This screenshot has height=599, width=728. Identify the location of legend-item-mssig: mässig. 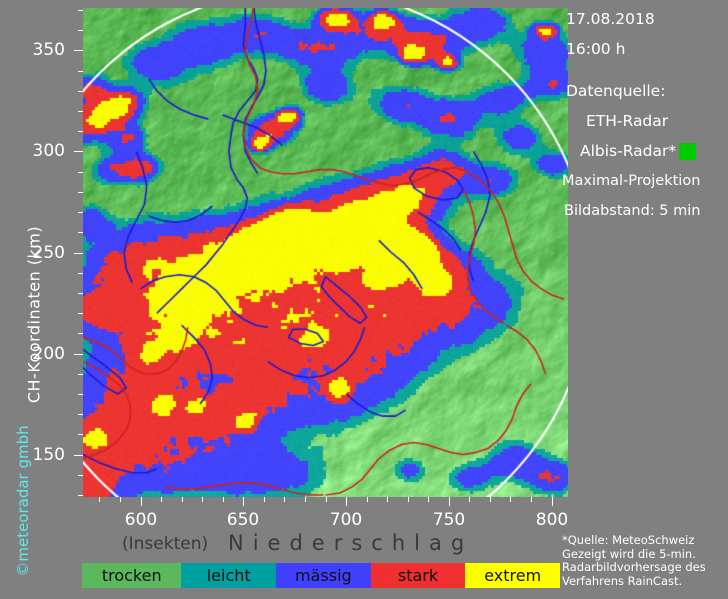
(323, 575).